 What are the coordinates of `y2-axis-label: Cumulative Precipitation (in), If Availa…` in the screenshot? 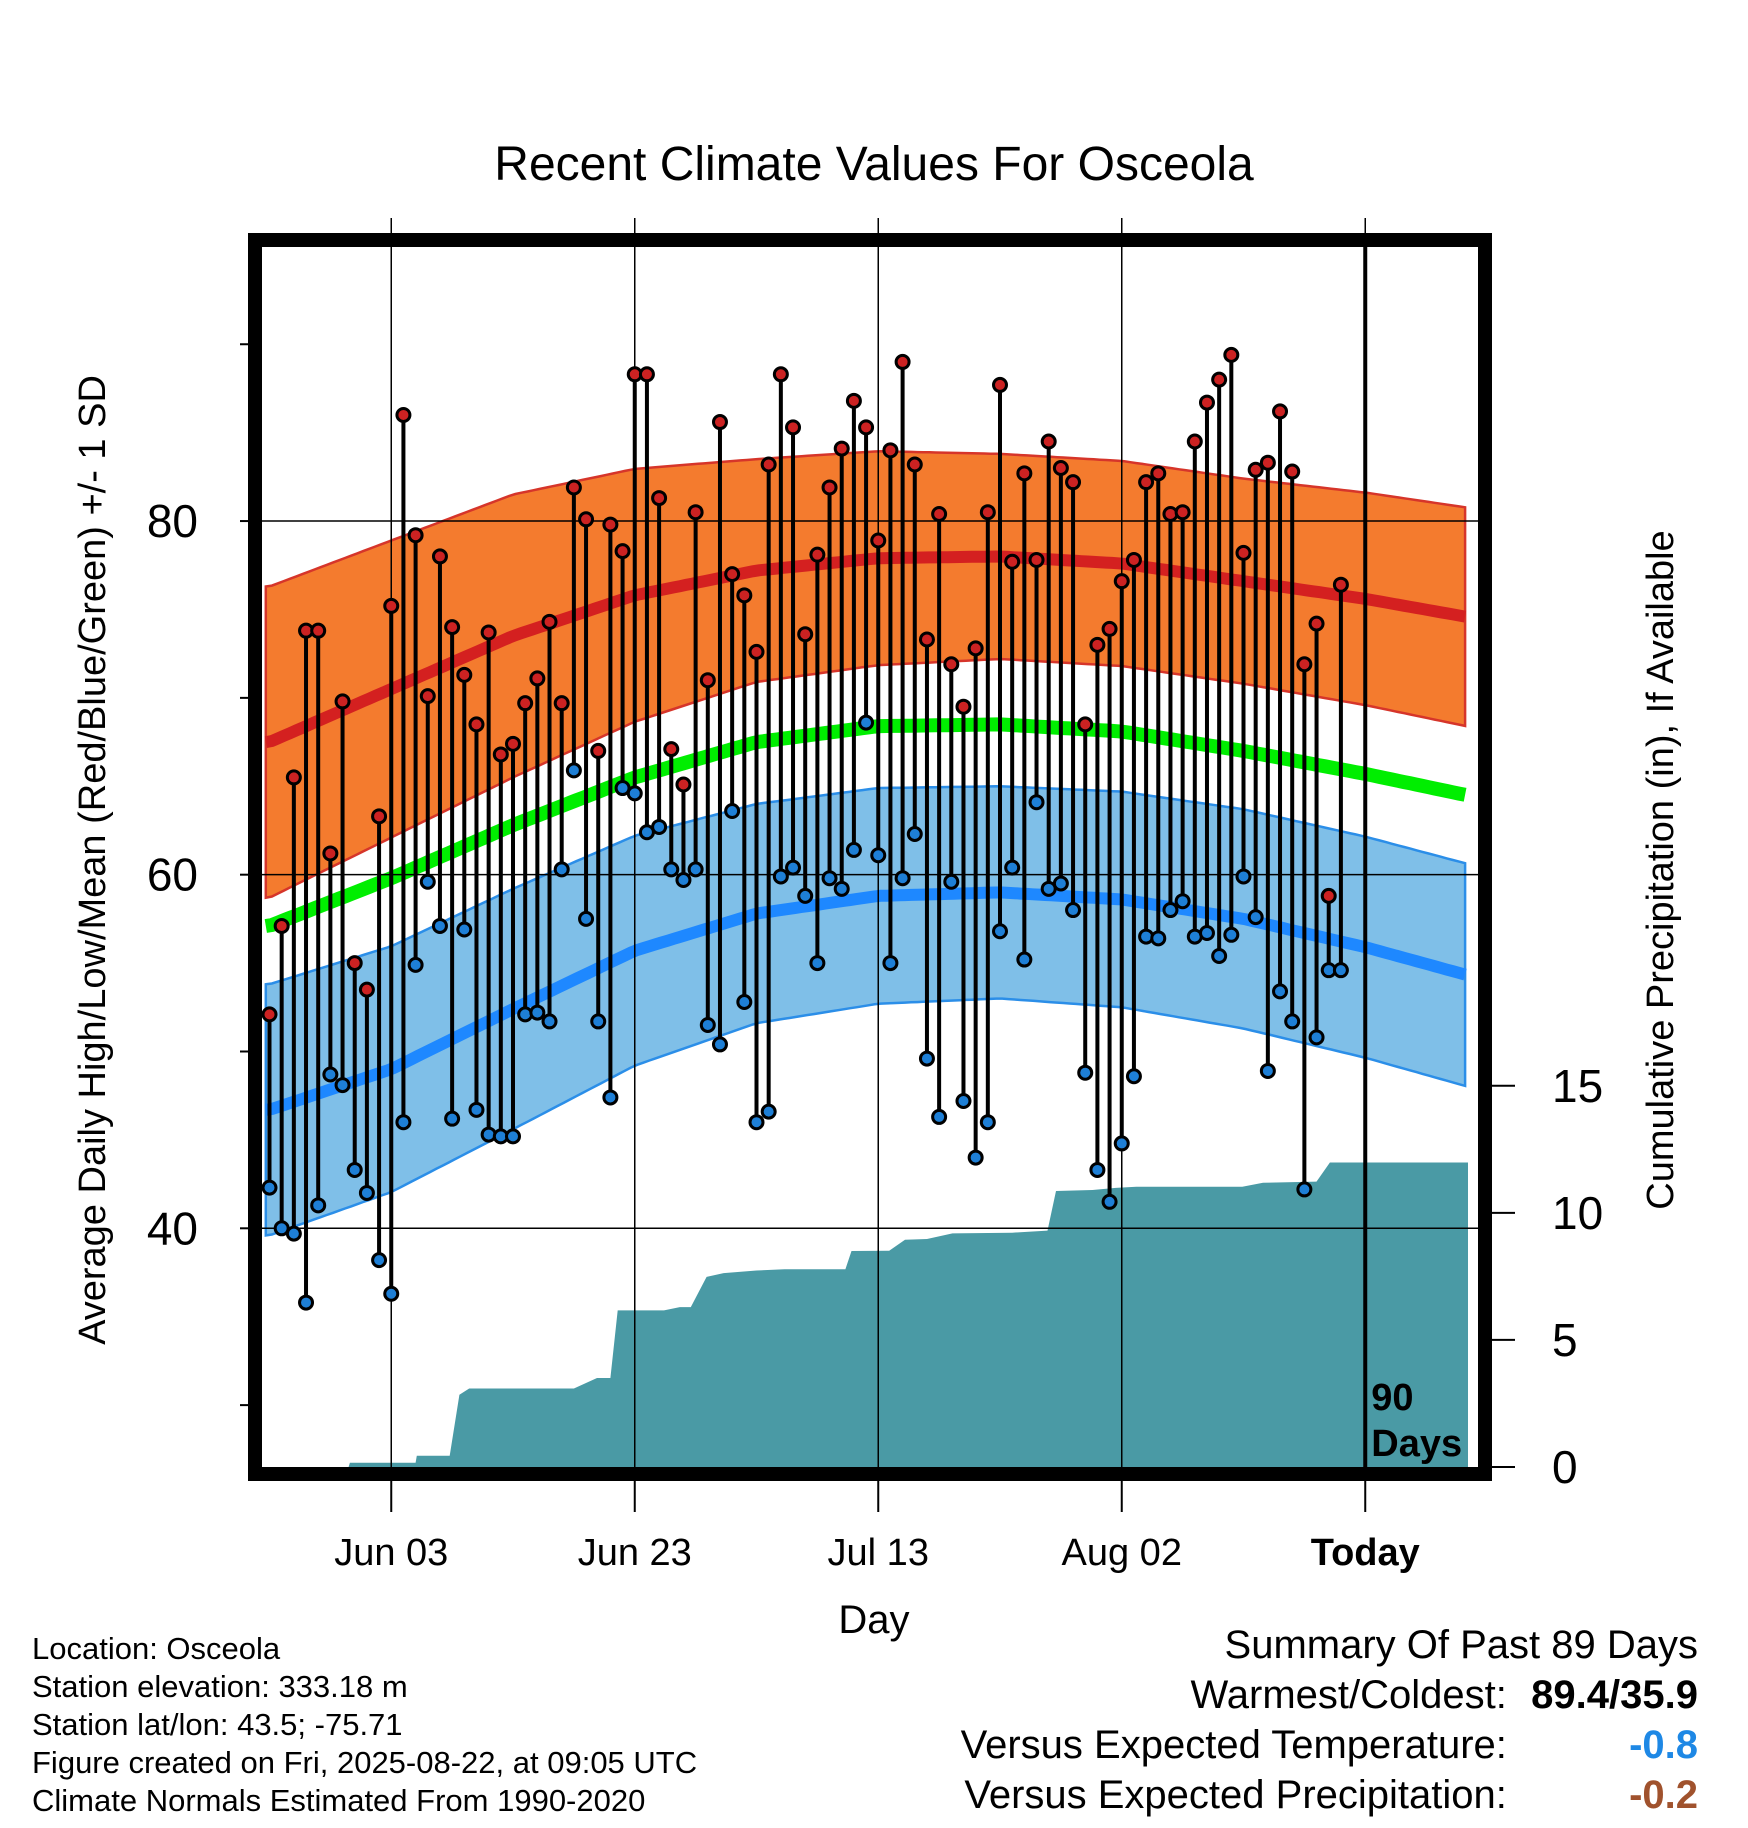 It's located at (1661, 869).